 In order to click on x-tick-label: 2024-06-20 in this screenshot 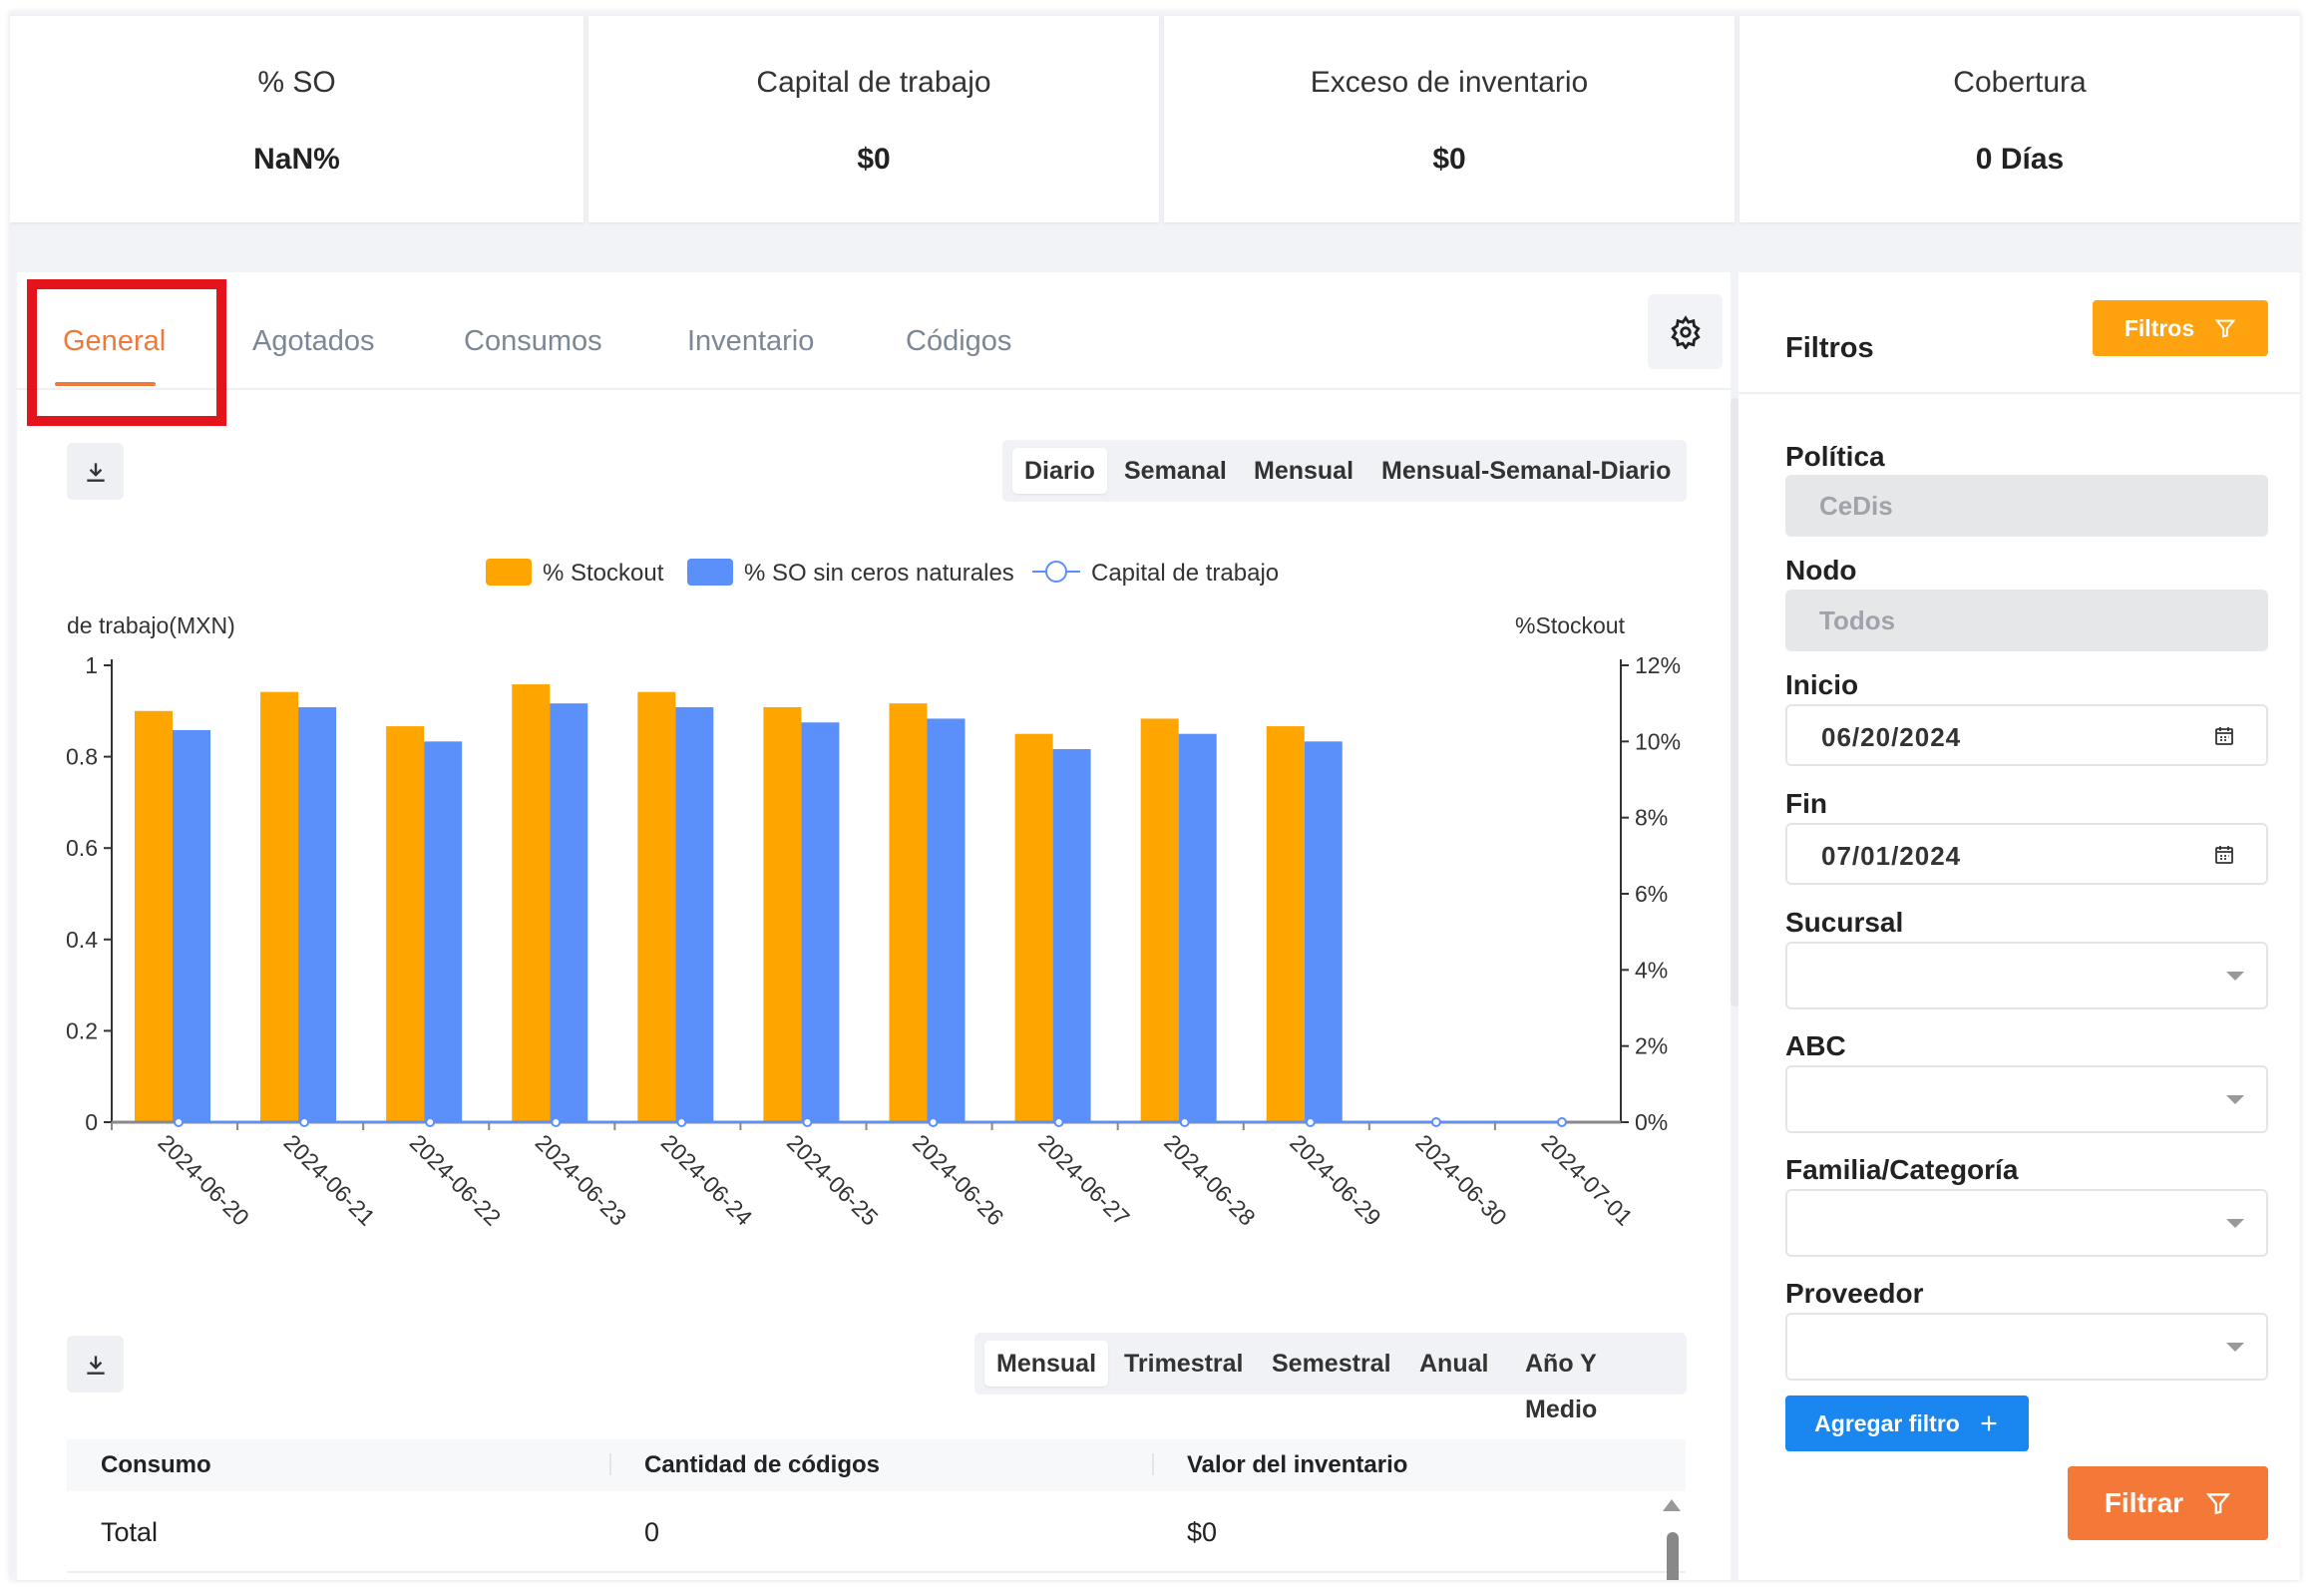, I will do `click(204, 1180)`.